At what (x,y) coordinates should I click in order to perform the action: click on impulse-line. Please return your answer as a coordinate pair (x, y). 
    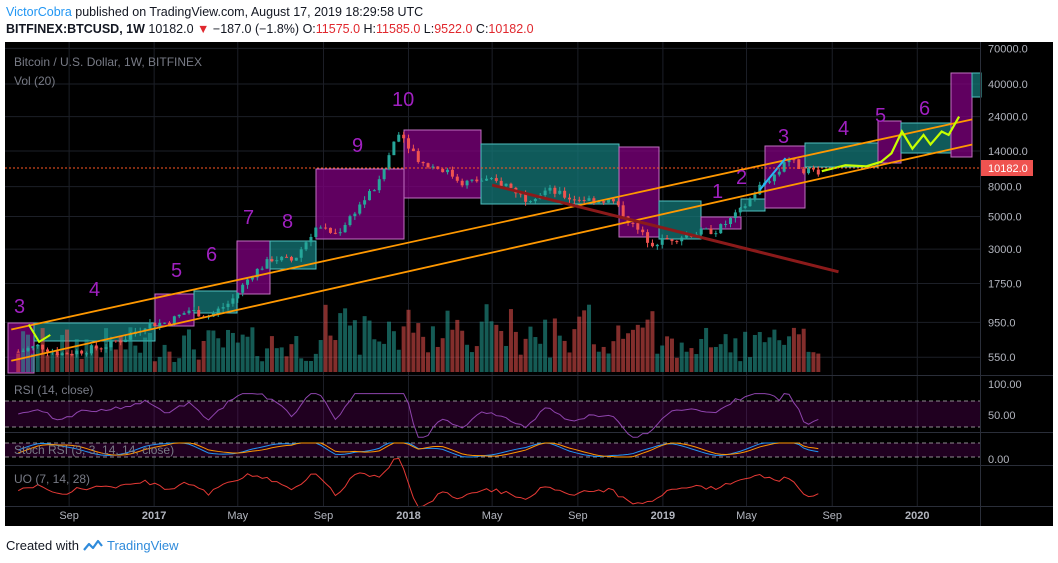
    Looking at the image, I should click on (772, 174).